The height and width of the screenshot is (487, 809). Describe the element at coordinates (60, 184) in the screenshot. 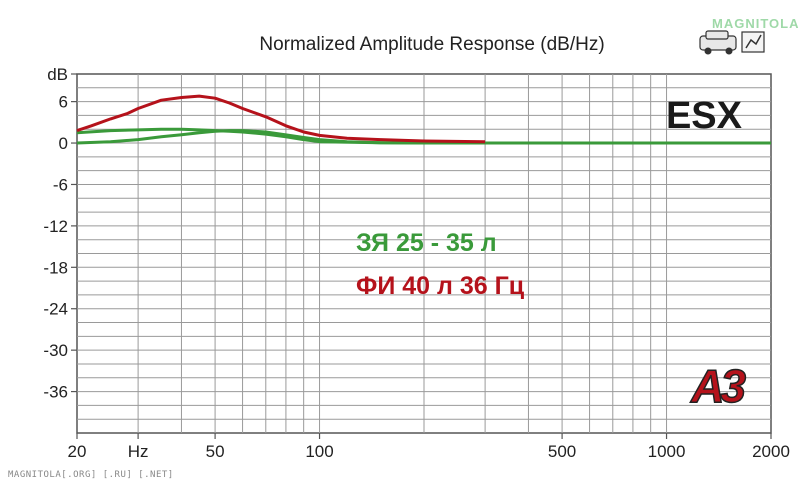

I see `y-tick-label: -6` at that location.